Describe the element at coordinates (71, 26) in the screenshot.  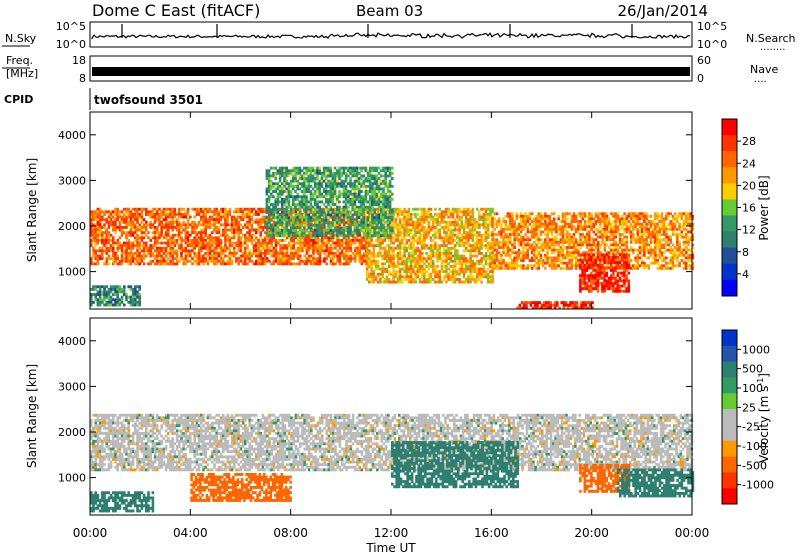
I see `nsky-tick-top-left: 10^5` at that location.